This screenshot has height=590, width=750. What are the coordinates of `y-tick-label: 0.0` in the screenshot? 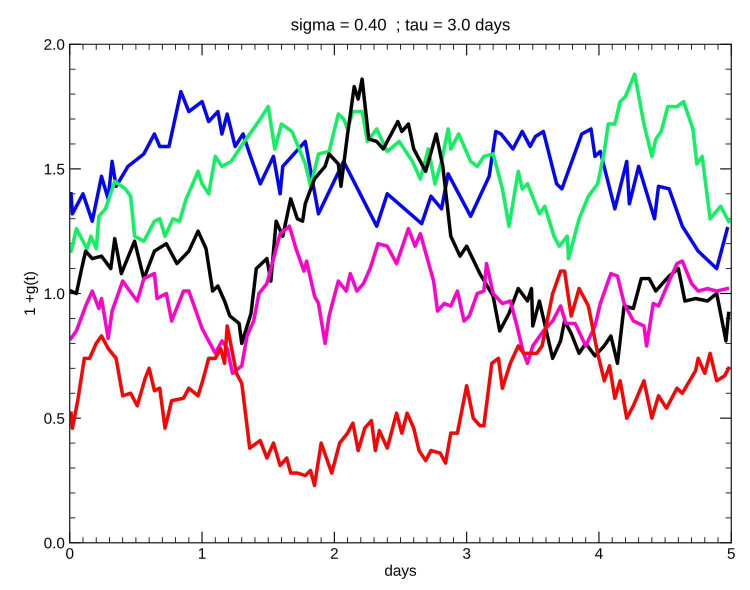 It's located at (54, 543).